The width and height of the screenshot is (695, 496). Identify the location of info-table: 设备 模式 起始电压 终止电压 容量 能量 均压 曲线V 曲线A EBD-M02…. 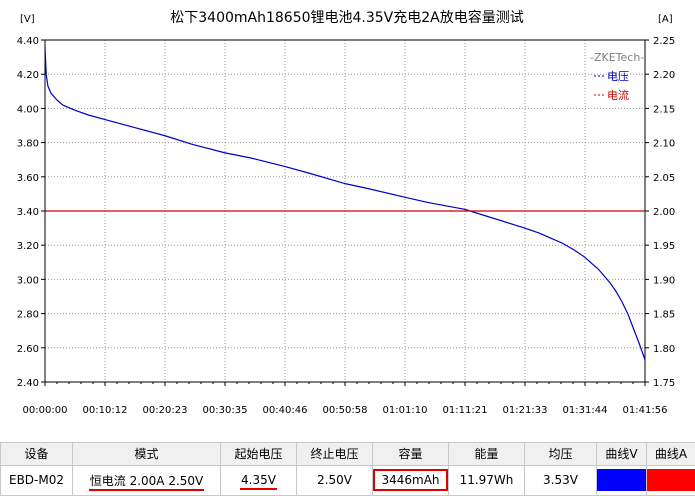
(347, 469).